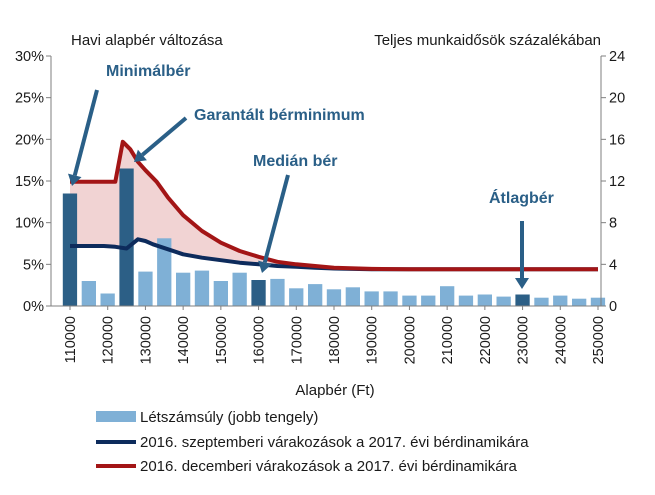  I want to click on annotation-label: Minimálbér, so click(148, 71).